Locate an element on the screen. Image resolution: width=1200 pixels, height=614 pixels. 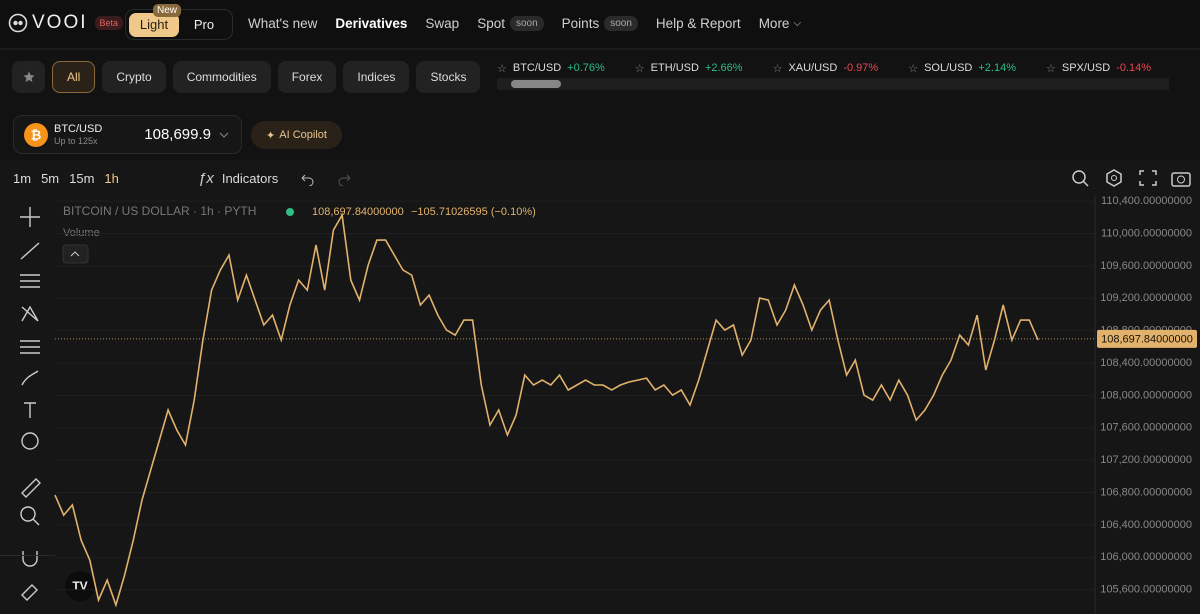
logo: VOOI Beta is located at coordinates (66, 23).